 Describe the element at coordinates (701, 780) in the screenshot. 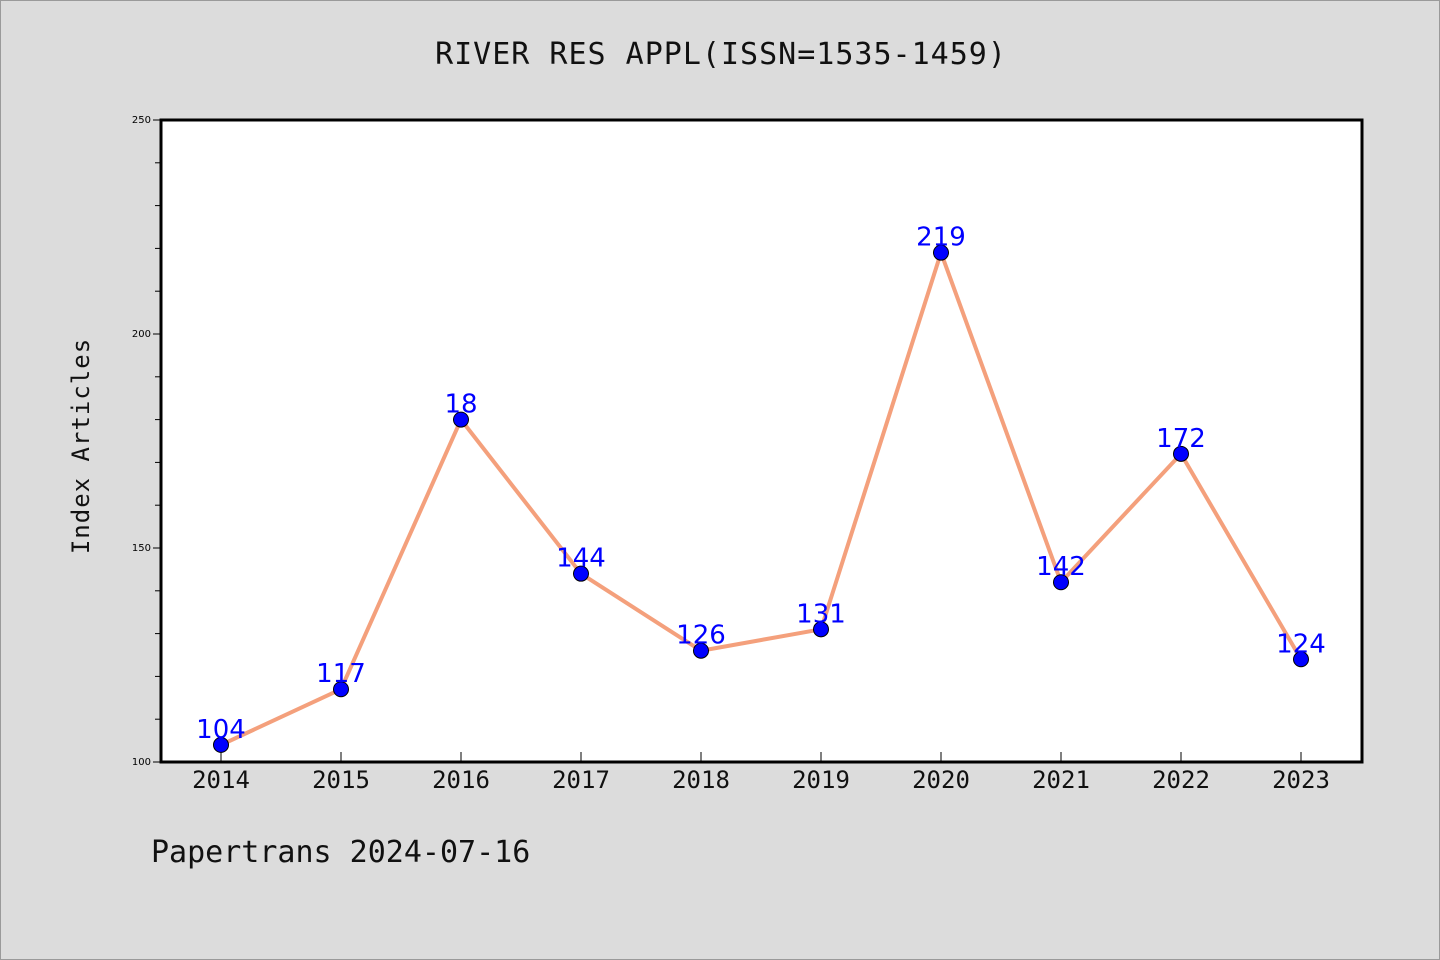

I see `x-tick-label: 2018` at that location.